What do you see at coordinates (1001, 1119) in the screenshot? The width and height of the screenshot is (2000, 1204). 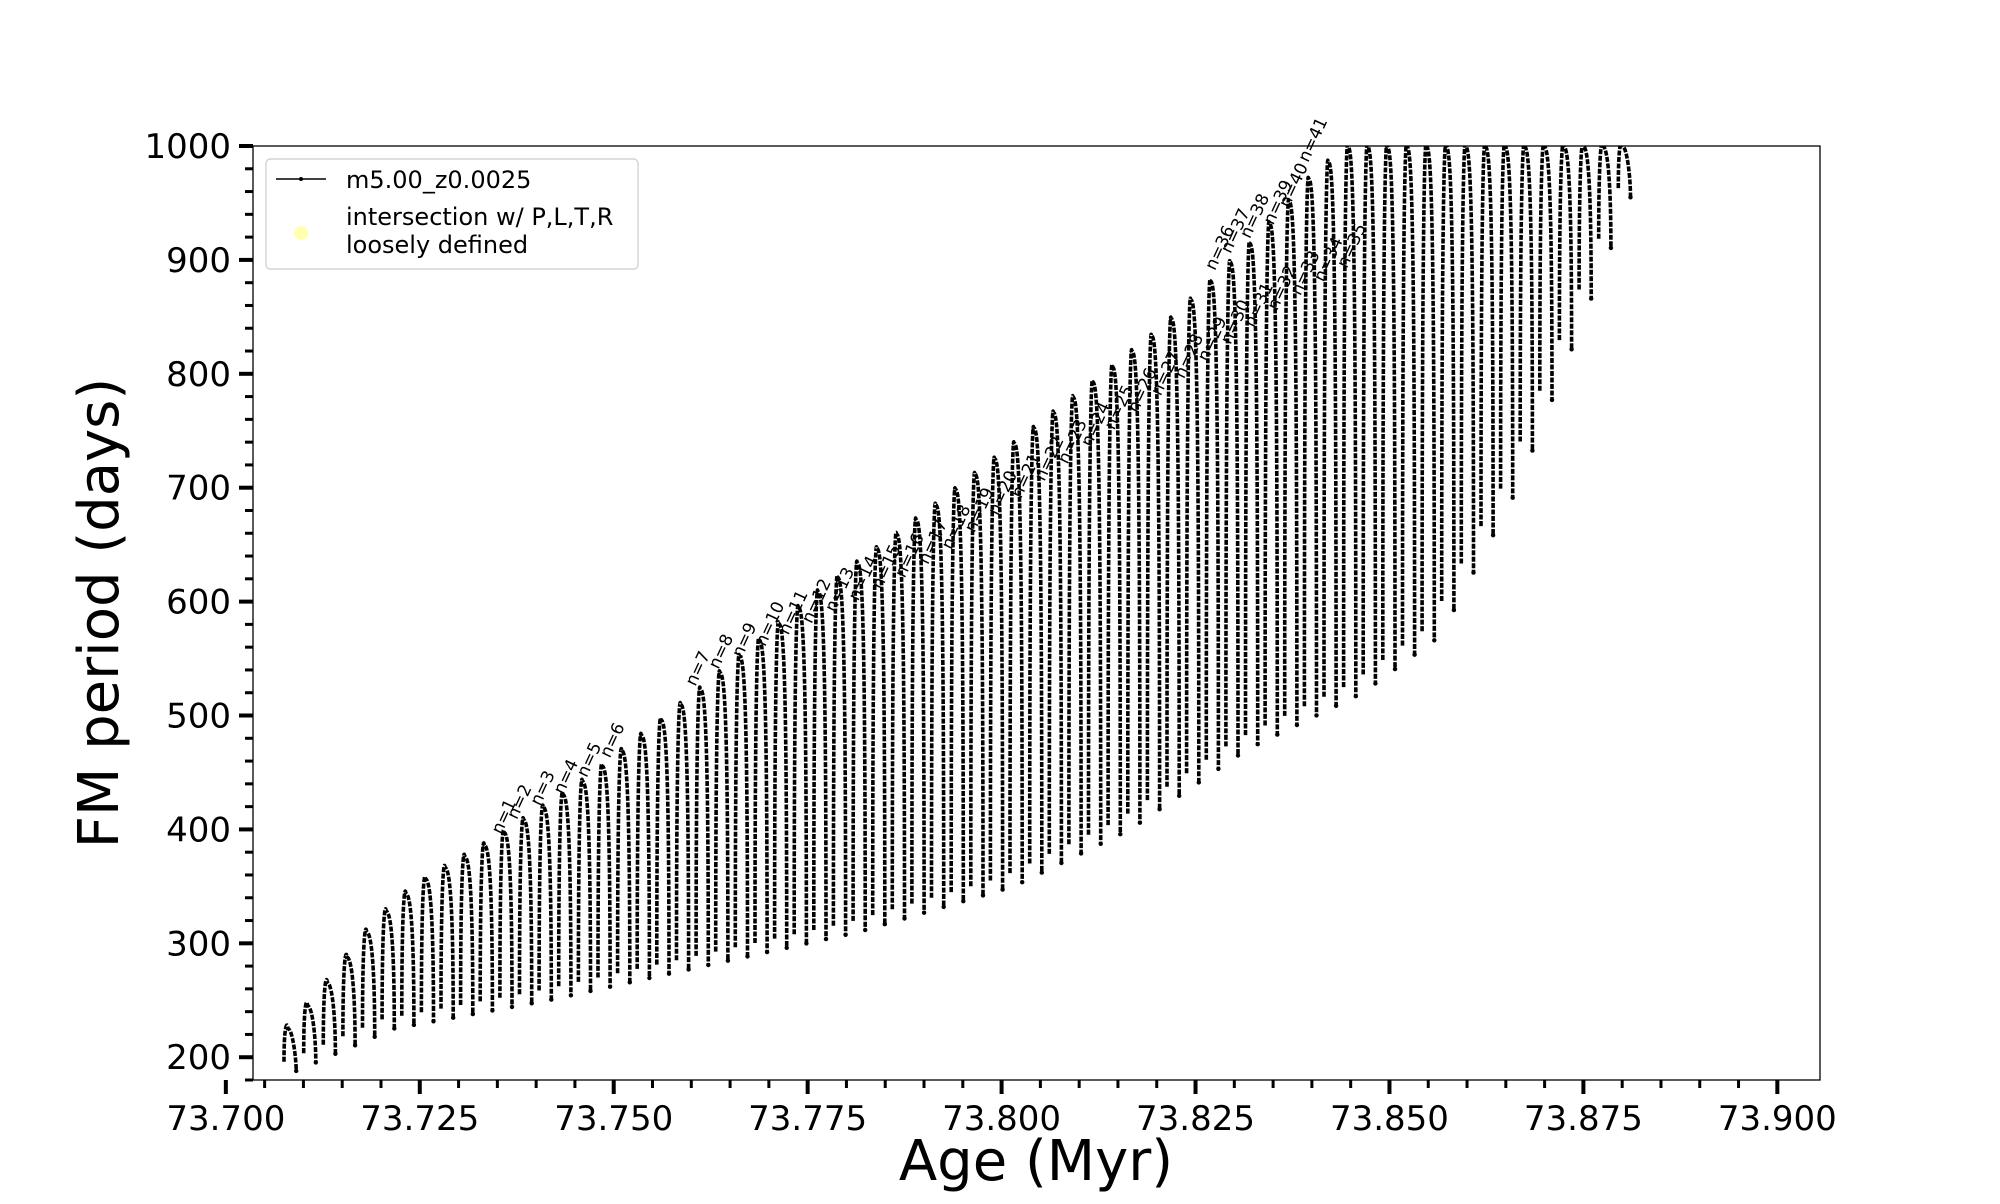 I see `x-tick-label: 73.800` at bounding box center [1001, 1119].